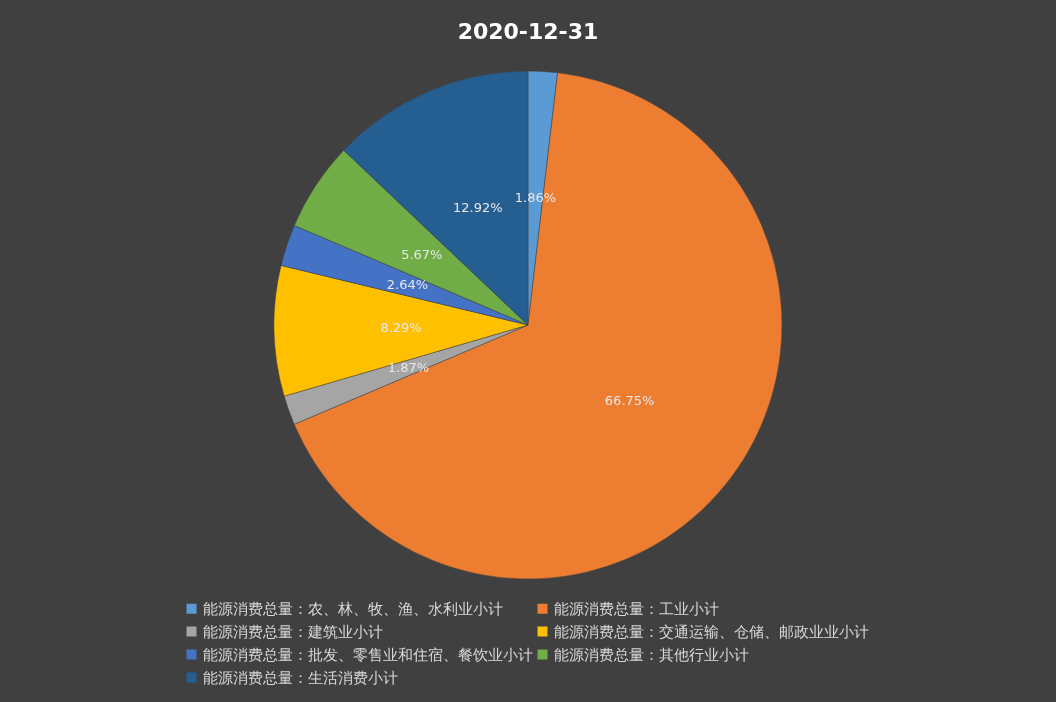 The width and height of the screenshot is (1056, 702). I want to click on legend-label: 能源消费总量：其他行业小计, so click(651, 654).